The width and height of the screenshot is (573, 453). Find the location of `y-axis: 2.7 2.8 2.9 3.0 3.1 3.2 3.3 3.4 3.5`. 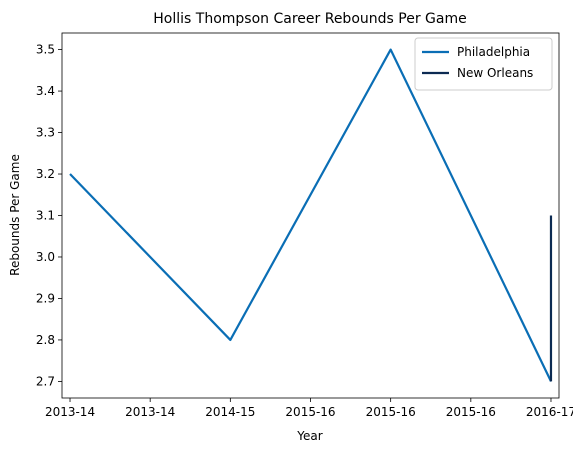

y-axis: 2.7 2.8 2.9 3.0 3.1 3.2 3.3 3.4 3.5 is located at coordinates (49, 215).